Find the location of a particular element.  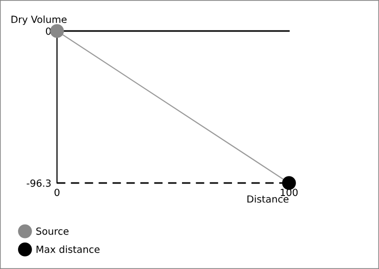

legend-label: Max distance is located at coordinates (68, 249).